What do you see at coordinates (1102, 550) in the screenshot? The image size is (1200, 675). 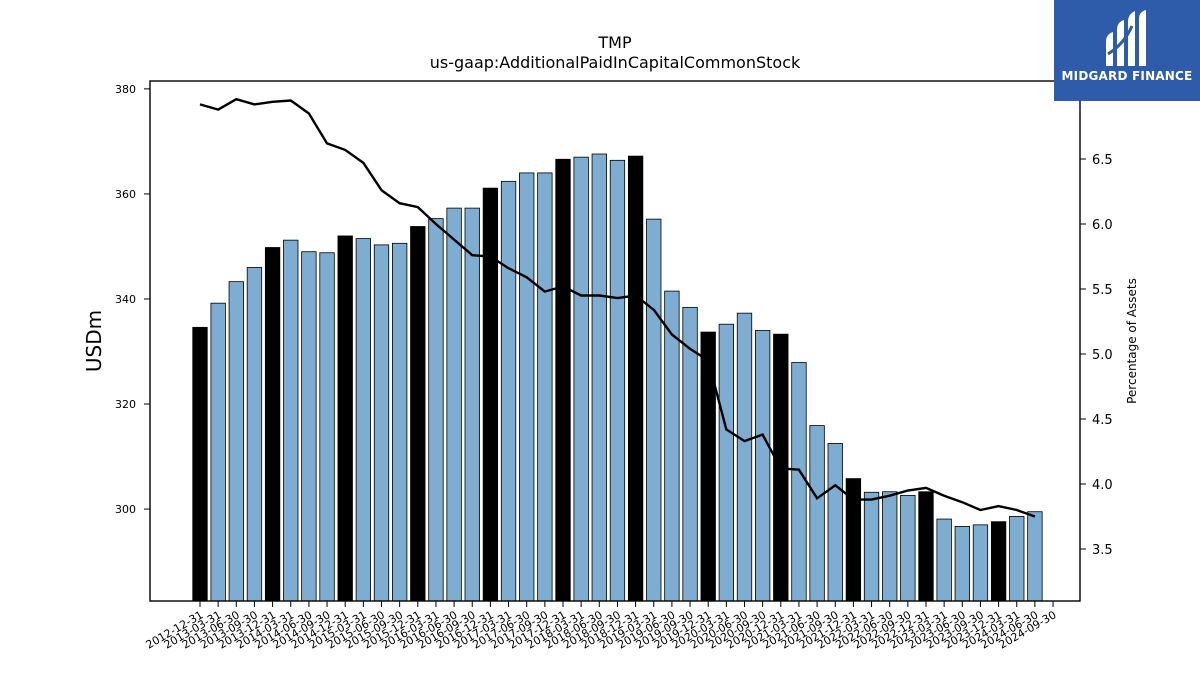 I see `y2-tick-label: 3.5` at bounding box center [1102, 550].